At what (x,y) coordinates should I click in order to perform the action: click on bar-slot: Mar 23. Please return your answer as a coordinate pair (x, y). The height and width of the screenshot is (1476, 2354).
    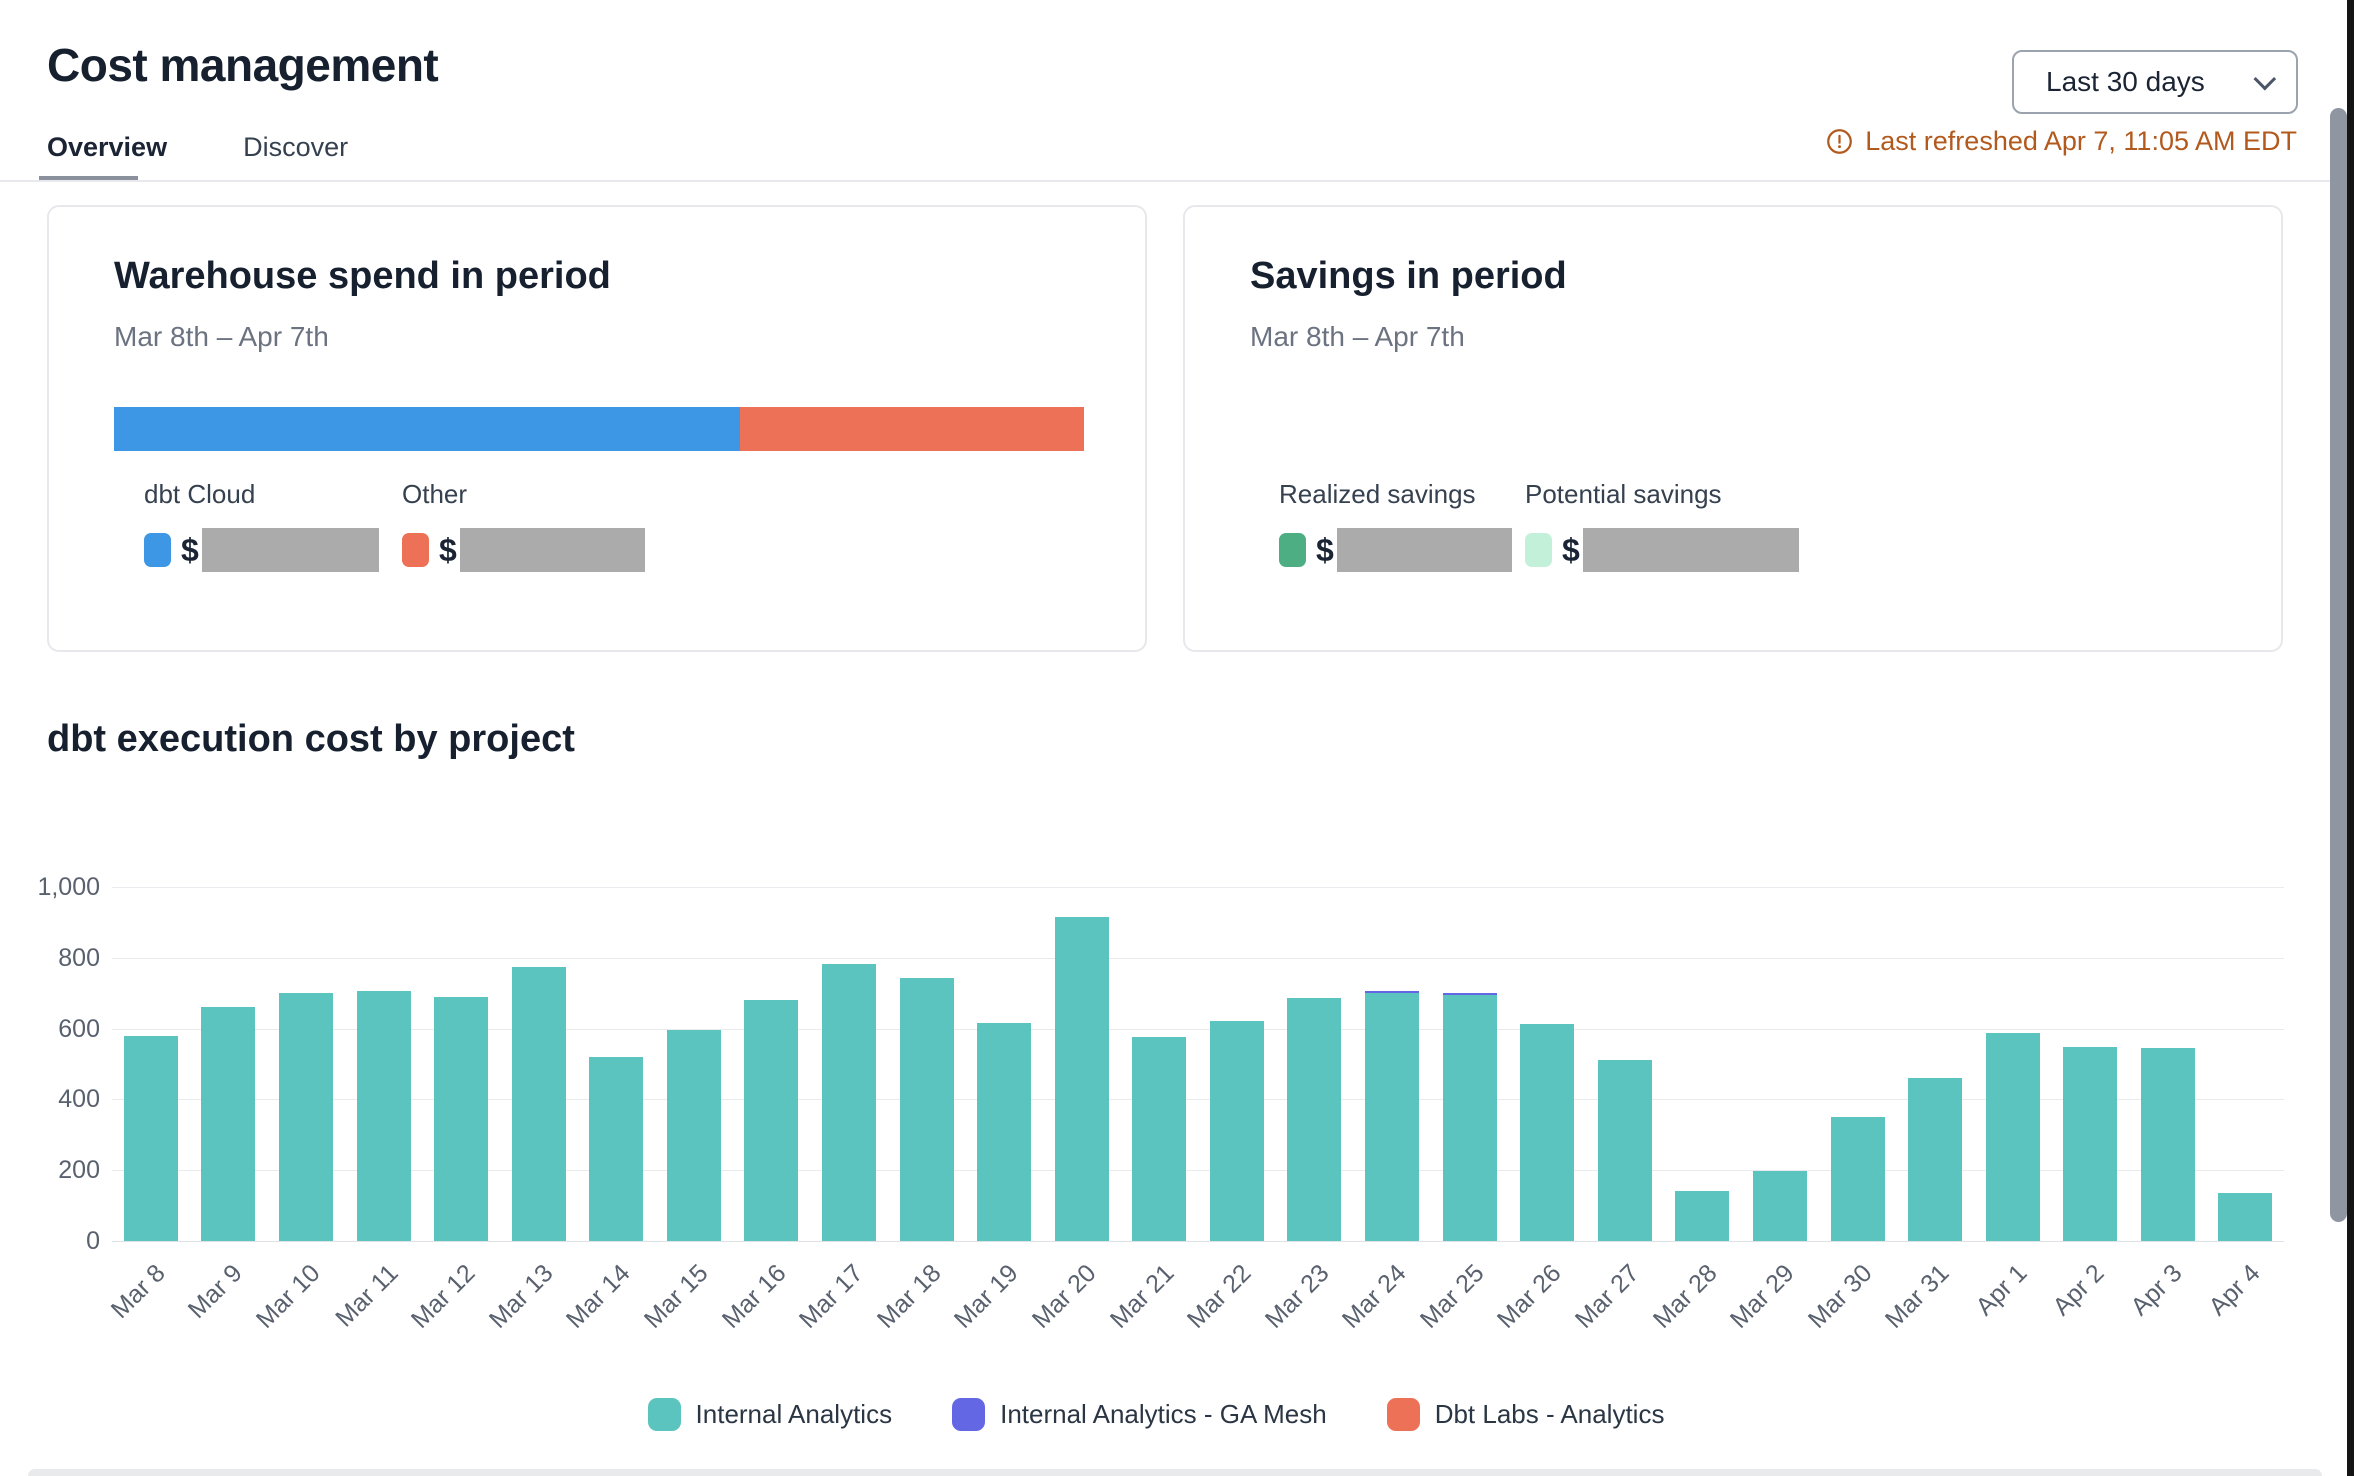
    Looking at the image, I should click on (1306, 1110).